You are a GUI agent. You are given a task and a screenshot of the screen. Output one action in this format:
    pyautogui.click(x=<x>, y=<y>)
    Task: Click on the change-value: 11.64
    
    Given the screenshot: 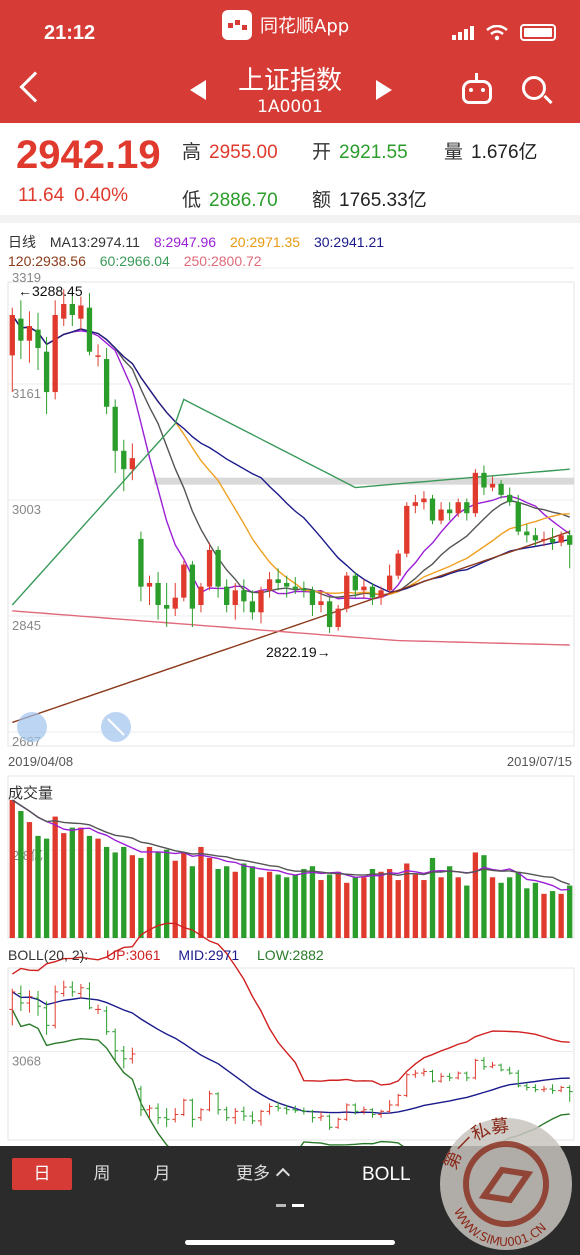 What is the action you would take?
    pyautogui.click(x=41, y=195)
    